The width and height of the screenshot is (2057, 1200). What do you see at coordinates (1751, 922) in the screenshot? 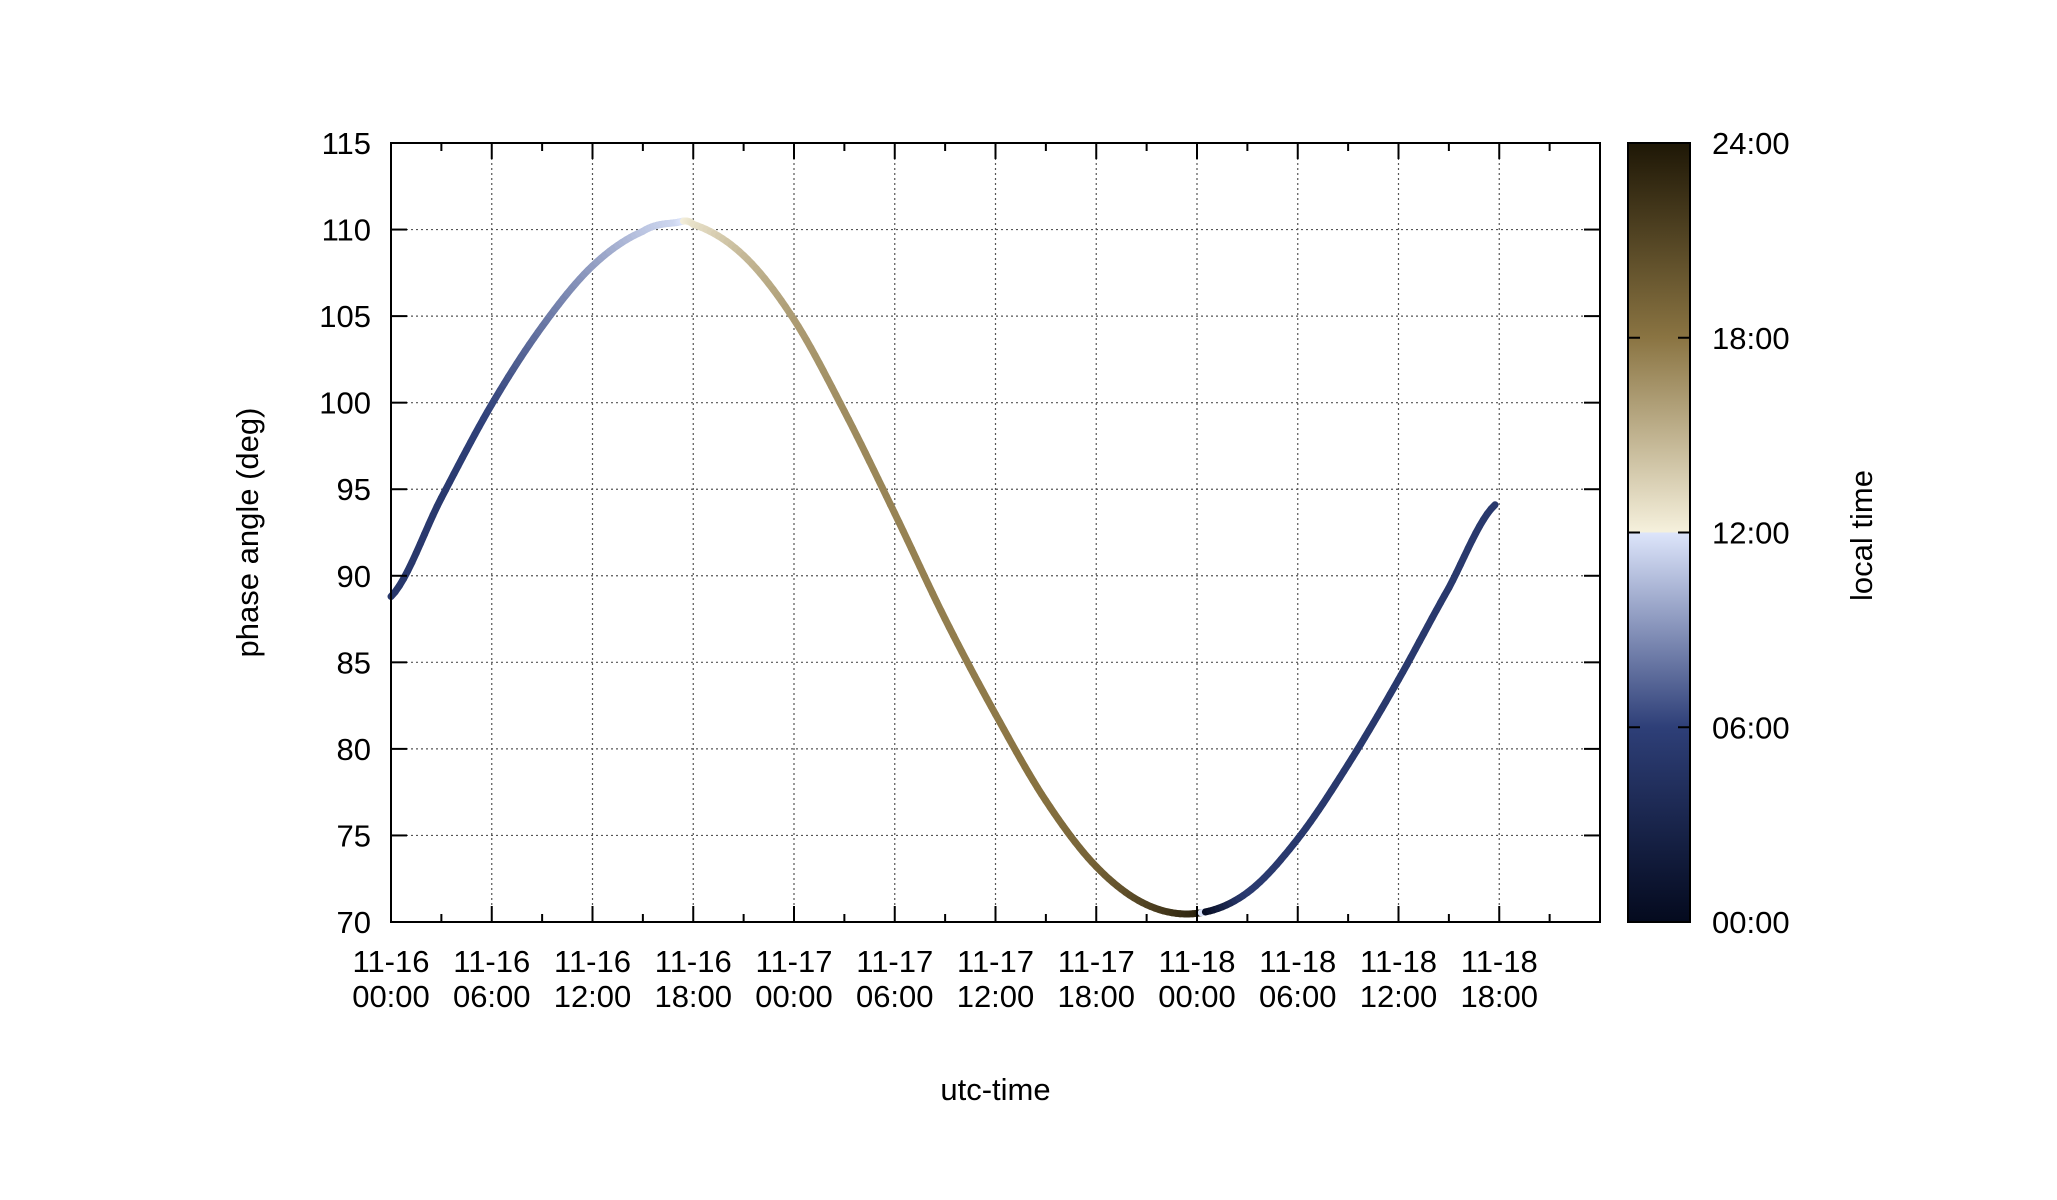
I see `colorbar-tick-label: 00:00` at bounding box center [1751, 922].